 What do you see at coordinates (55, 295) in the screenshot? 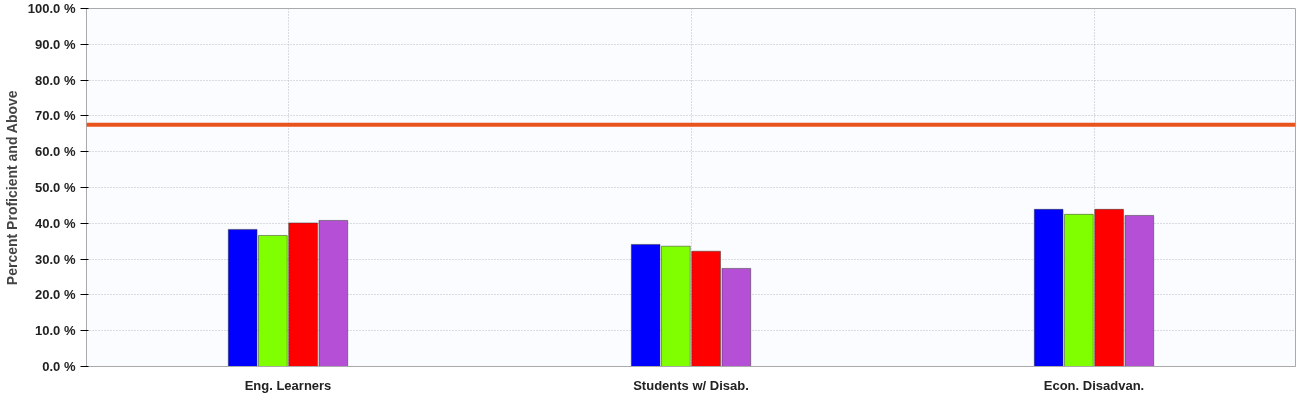
I see `y-tick-label: 20.0 %` at bounding box center [55, 295].